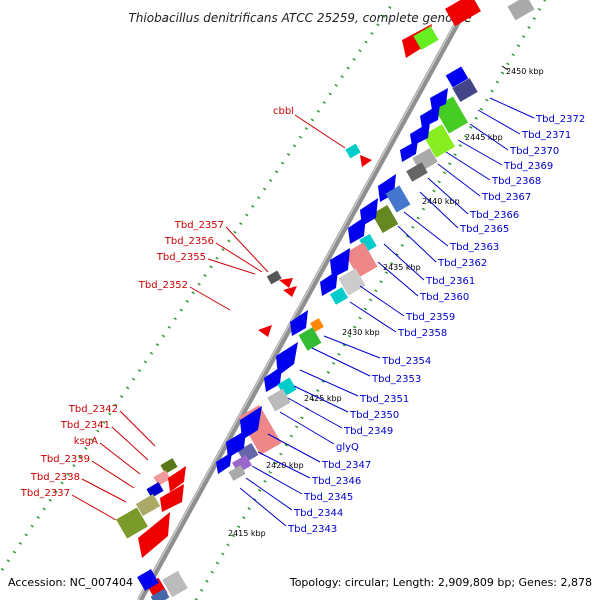 The image size is (600, 600). What do you see at coordinates (406, 361) in the screenshot?
I see `gene-label: Tbd_2354` at bounding box center [406, 361].